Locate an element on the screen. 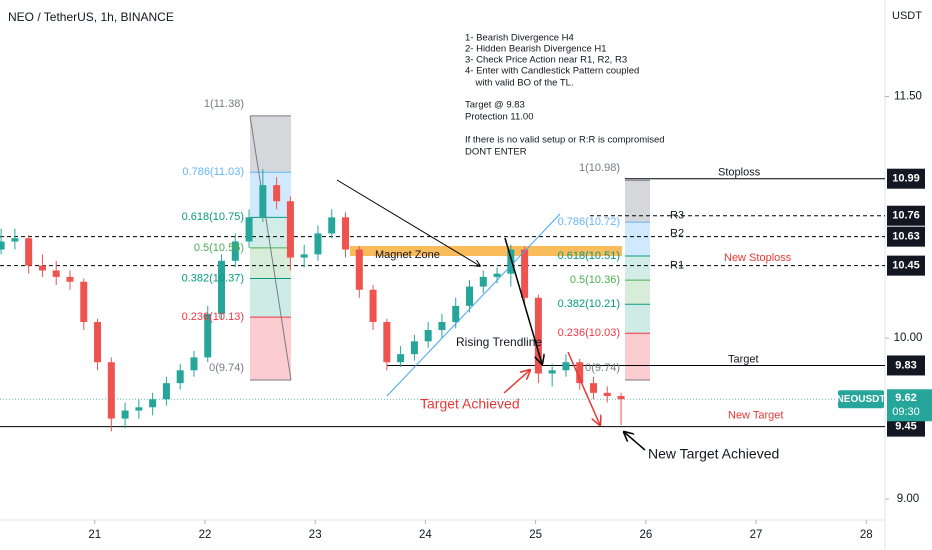 Image resolution: width=932 pixels, height=550 pixels. price: 9.62 is located at coordinates (905, 398).